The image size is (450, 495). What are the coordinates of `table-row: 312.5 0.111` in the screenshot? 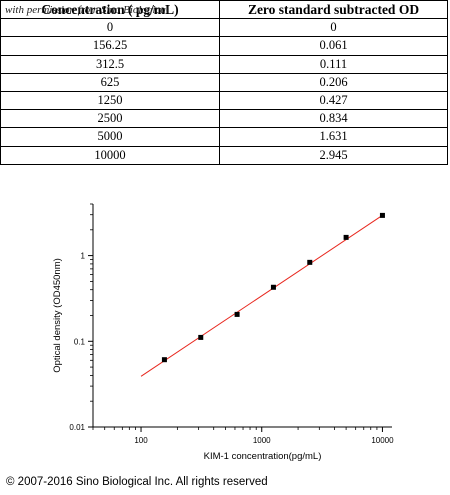 It's located at (224, 64).